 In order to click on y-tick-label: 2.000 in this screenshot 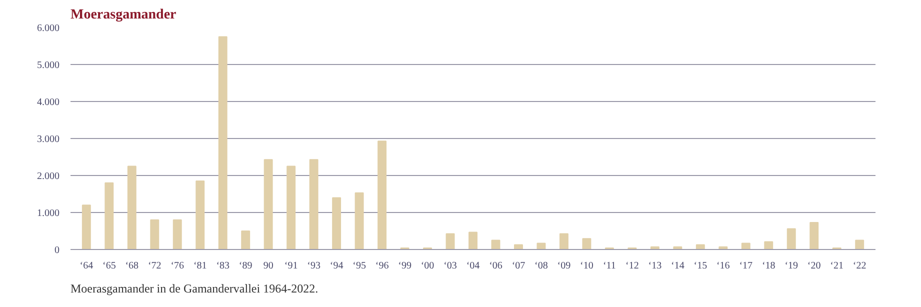, I will do `click(48, 176)`.